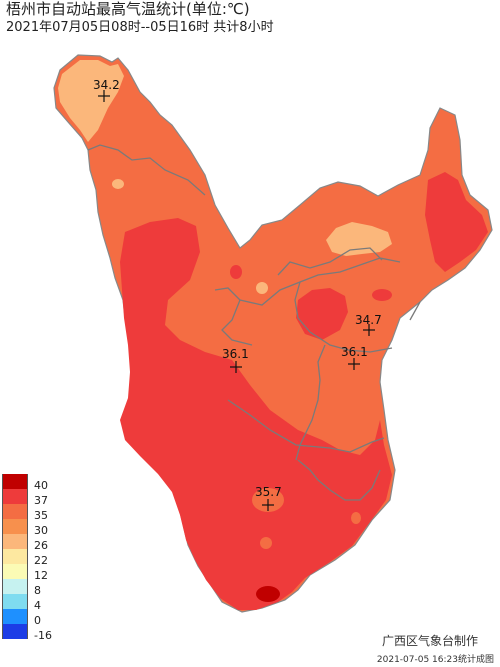 This screenshot has height=667, width=500. What do you see at coordinates (91, 101) in the screenshot?
I see `mild-zone-northwest` at bounding box center [91, 101].